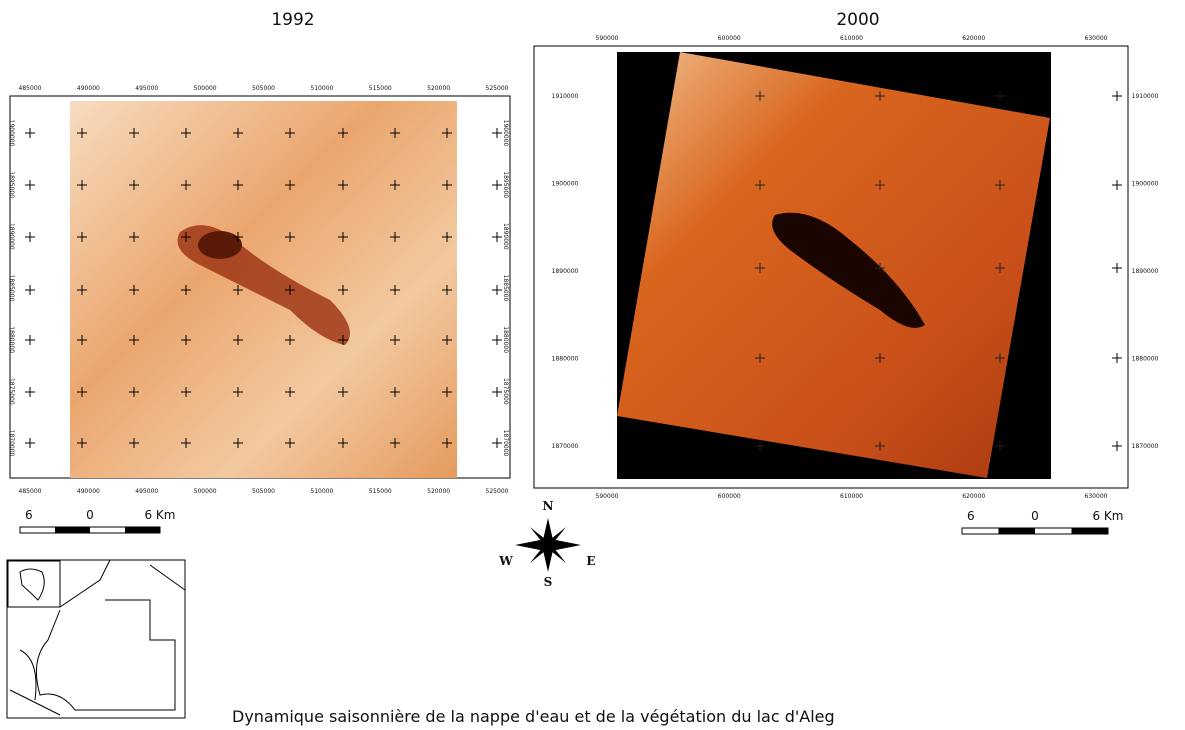 Image resolution: width=1185 pixels, height=730 pixels. Describe the element at coordinates (848, 270) in the screenshot. I see `lake` at that location.